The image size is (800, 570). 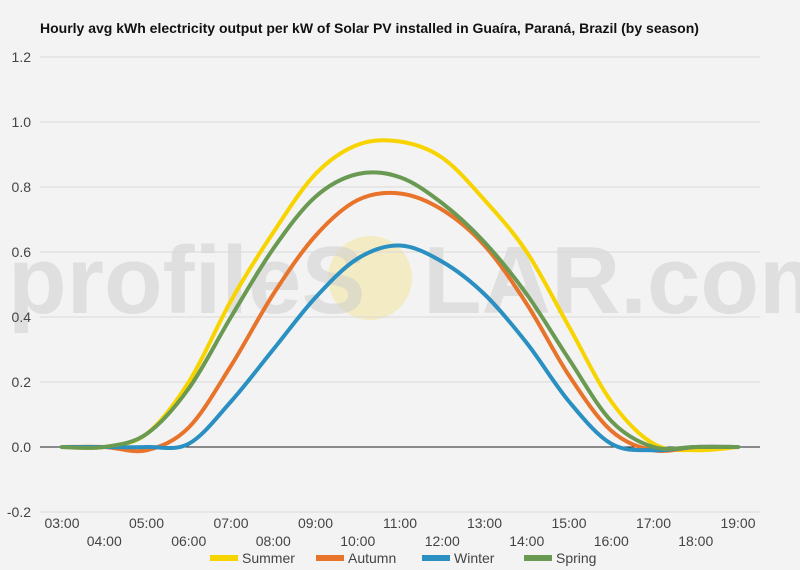 I want to click on x-tick-label: 03:00, so click(x=61, y=523).